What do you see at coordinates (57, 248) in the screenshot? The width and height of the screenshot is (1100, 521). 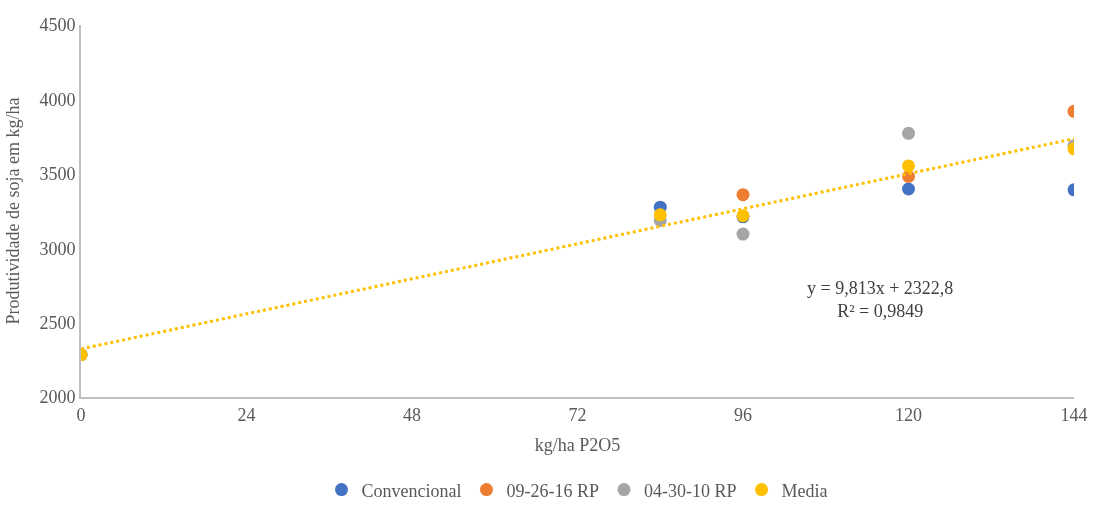 I see `y-tick-label: 3000` at bounding box center [57, 248].